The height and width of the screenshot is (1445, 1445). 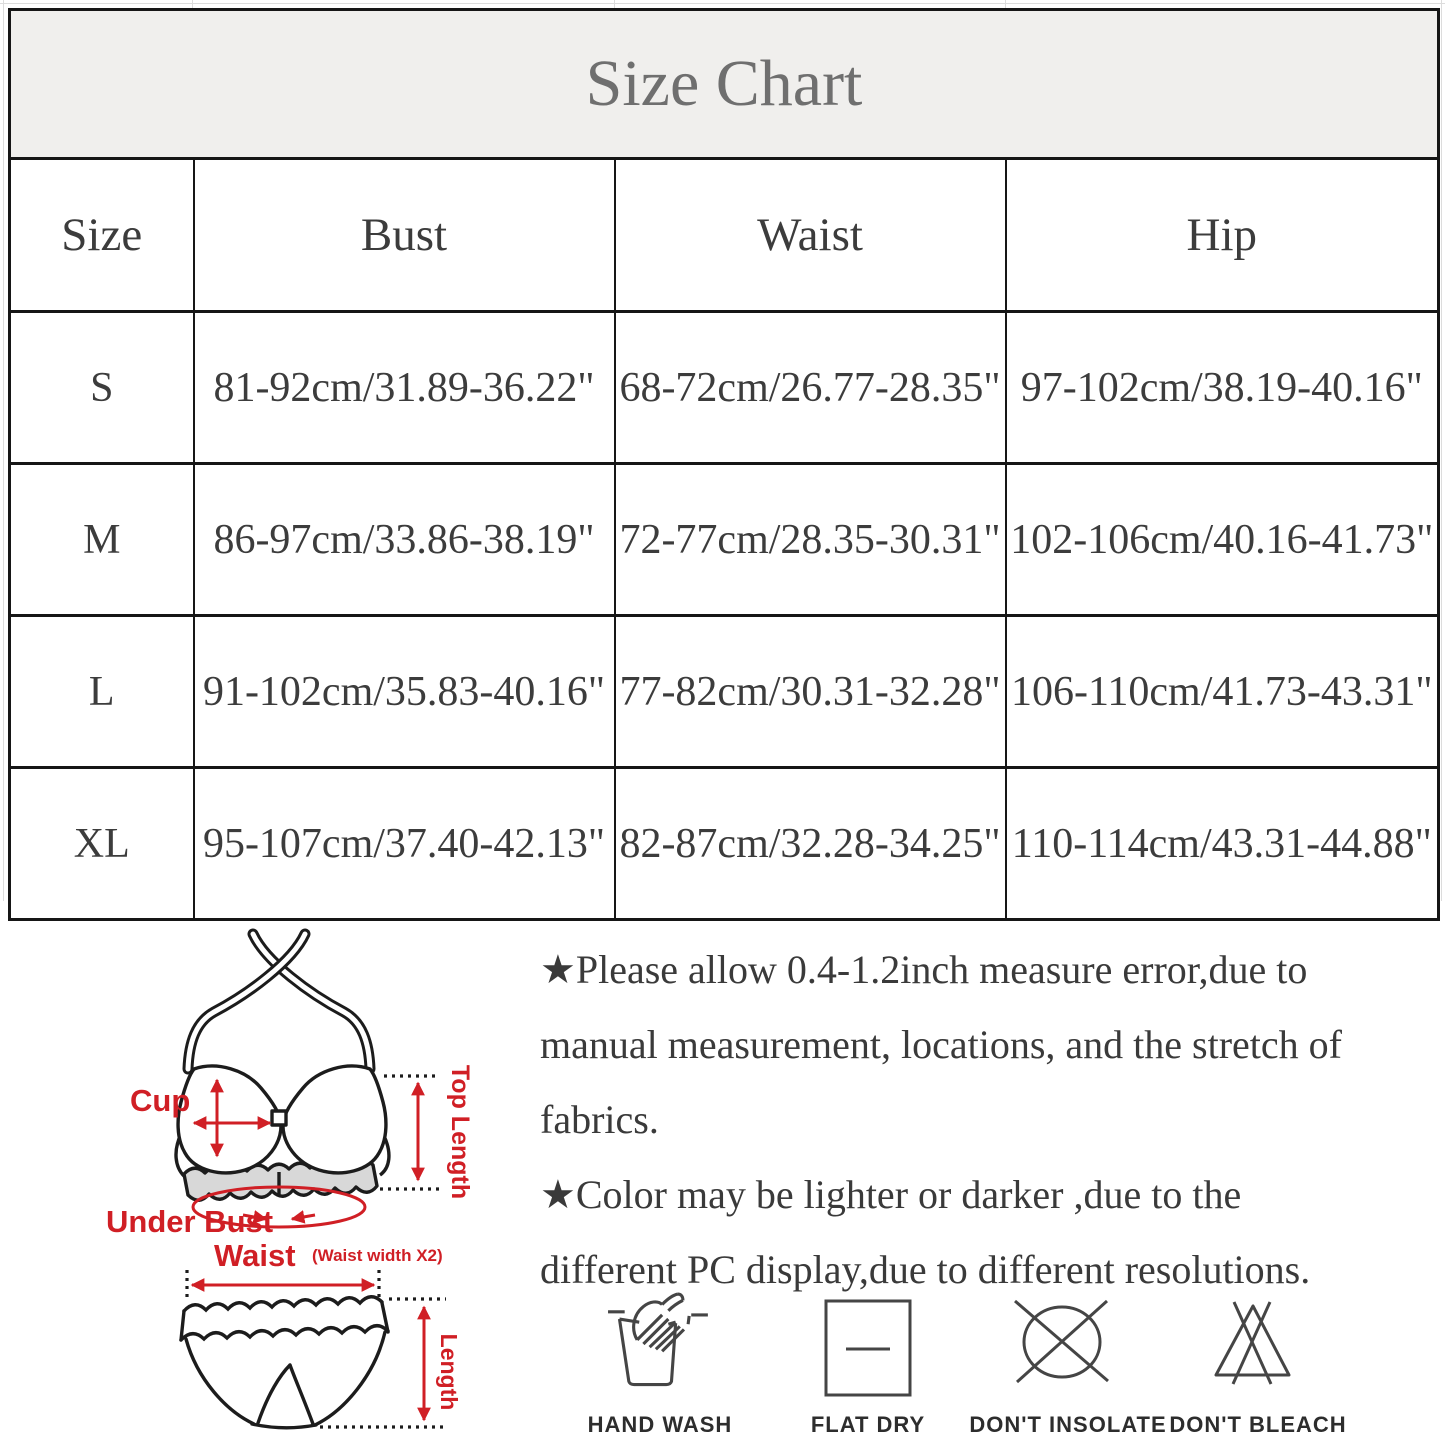 What do you see at coordinates (189, 1221) in the screenshot?
I see `under-bust-label: Under Bust` at bounding box center [189, 1221].